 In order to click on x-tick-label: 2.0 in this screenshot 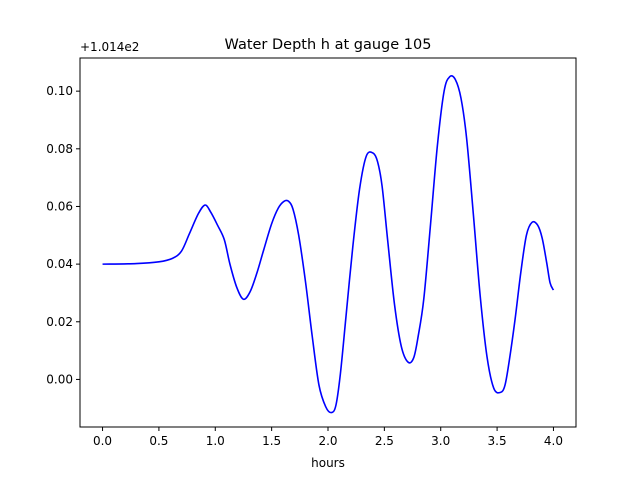, I will do `click(327, 441)`.